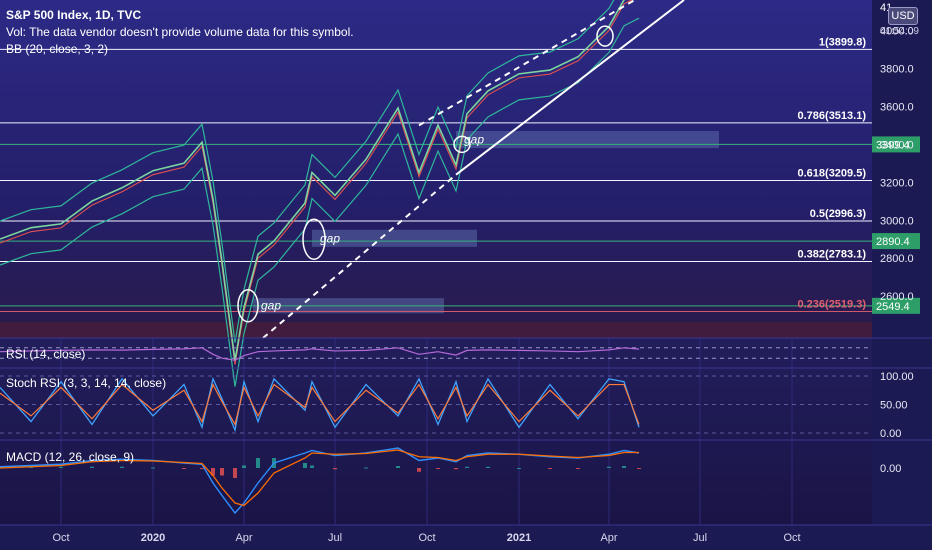 This screenshot has height=550, width=932. What do you see at coordinates (897, 297) in the screenshot?
I see `price-tick-label: 2600.0` at bounding box center [897, 297].